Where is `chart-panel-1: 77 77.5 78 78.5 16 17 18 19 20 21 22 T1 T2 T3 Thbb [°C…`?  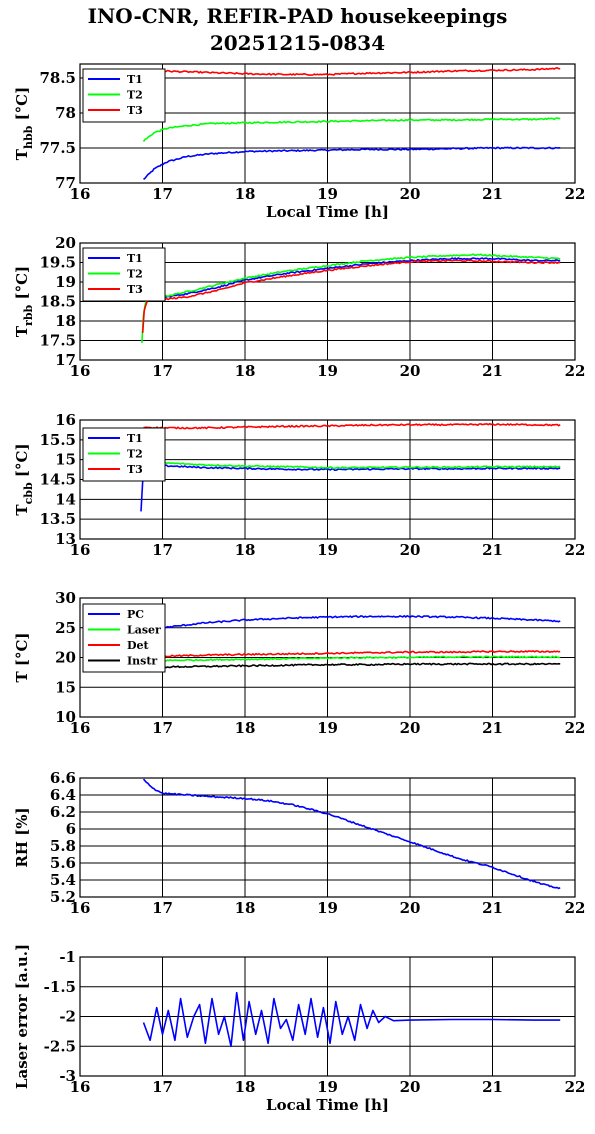
chart-panel-1: 77 77.5 78 78.5 16 17 18 19 20 21 22 T1 T2 T3 Thbb [°C… is located at coordinates (299, 142).